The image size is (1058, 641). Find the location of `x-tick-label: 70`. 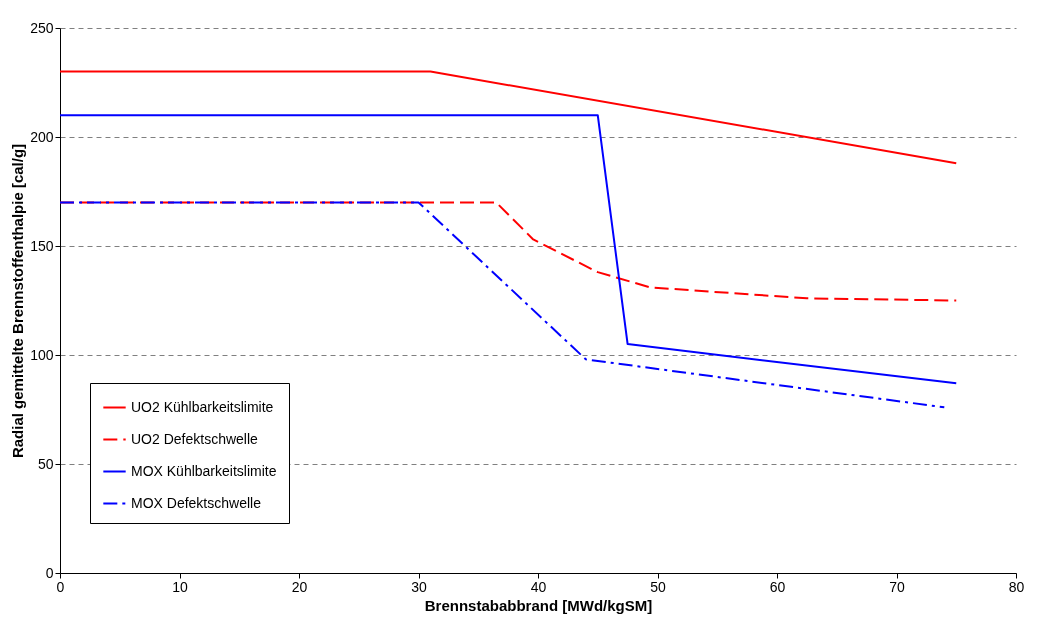

x-tick-label: 70 is located at coordinates (897, 586).